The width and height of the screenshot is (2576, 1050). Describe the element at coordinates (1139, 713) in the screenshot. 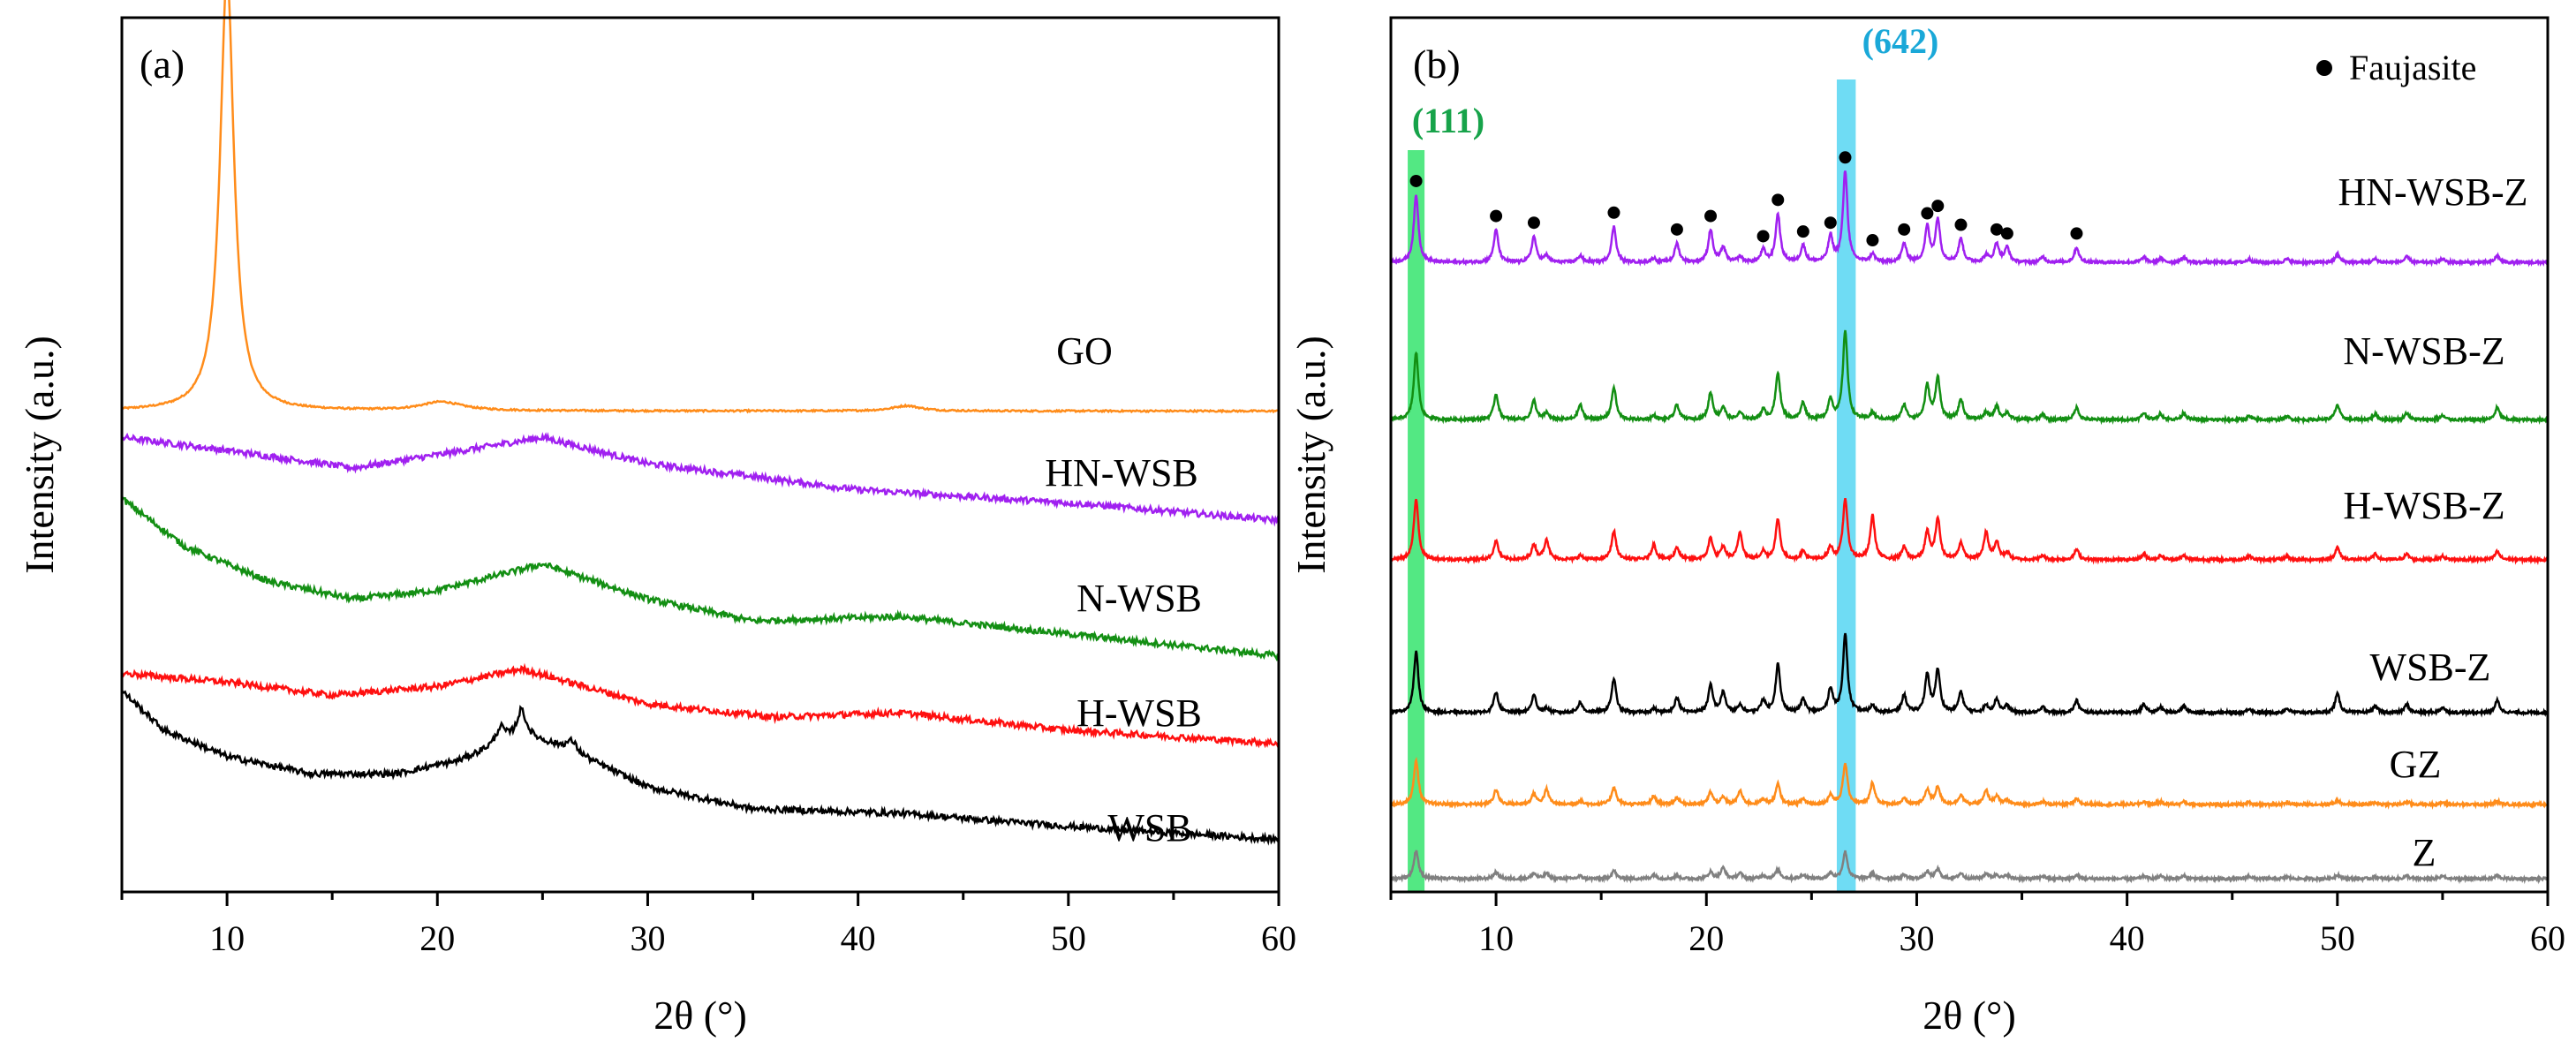

I see `panel-a-label-h-wsb: H-WSB` at that location.